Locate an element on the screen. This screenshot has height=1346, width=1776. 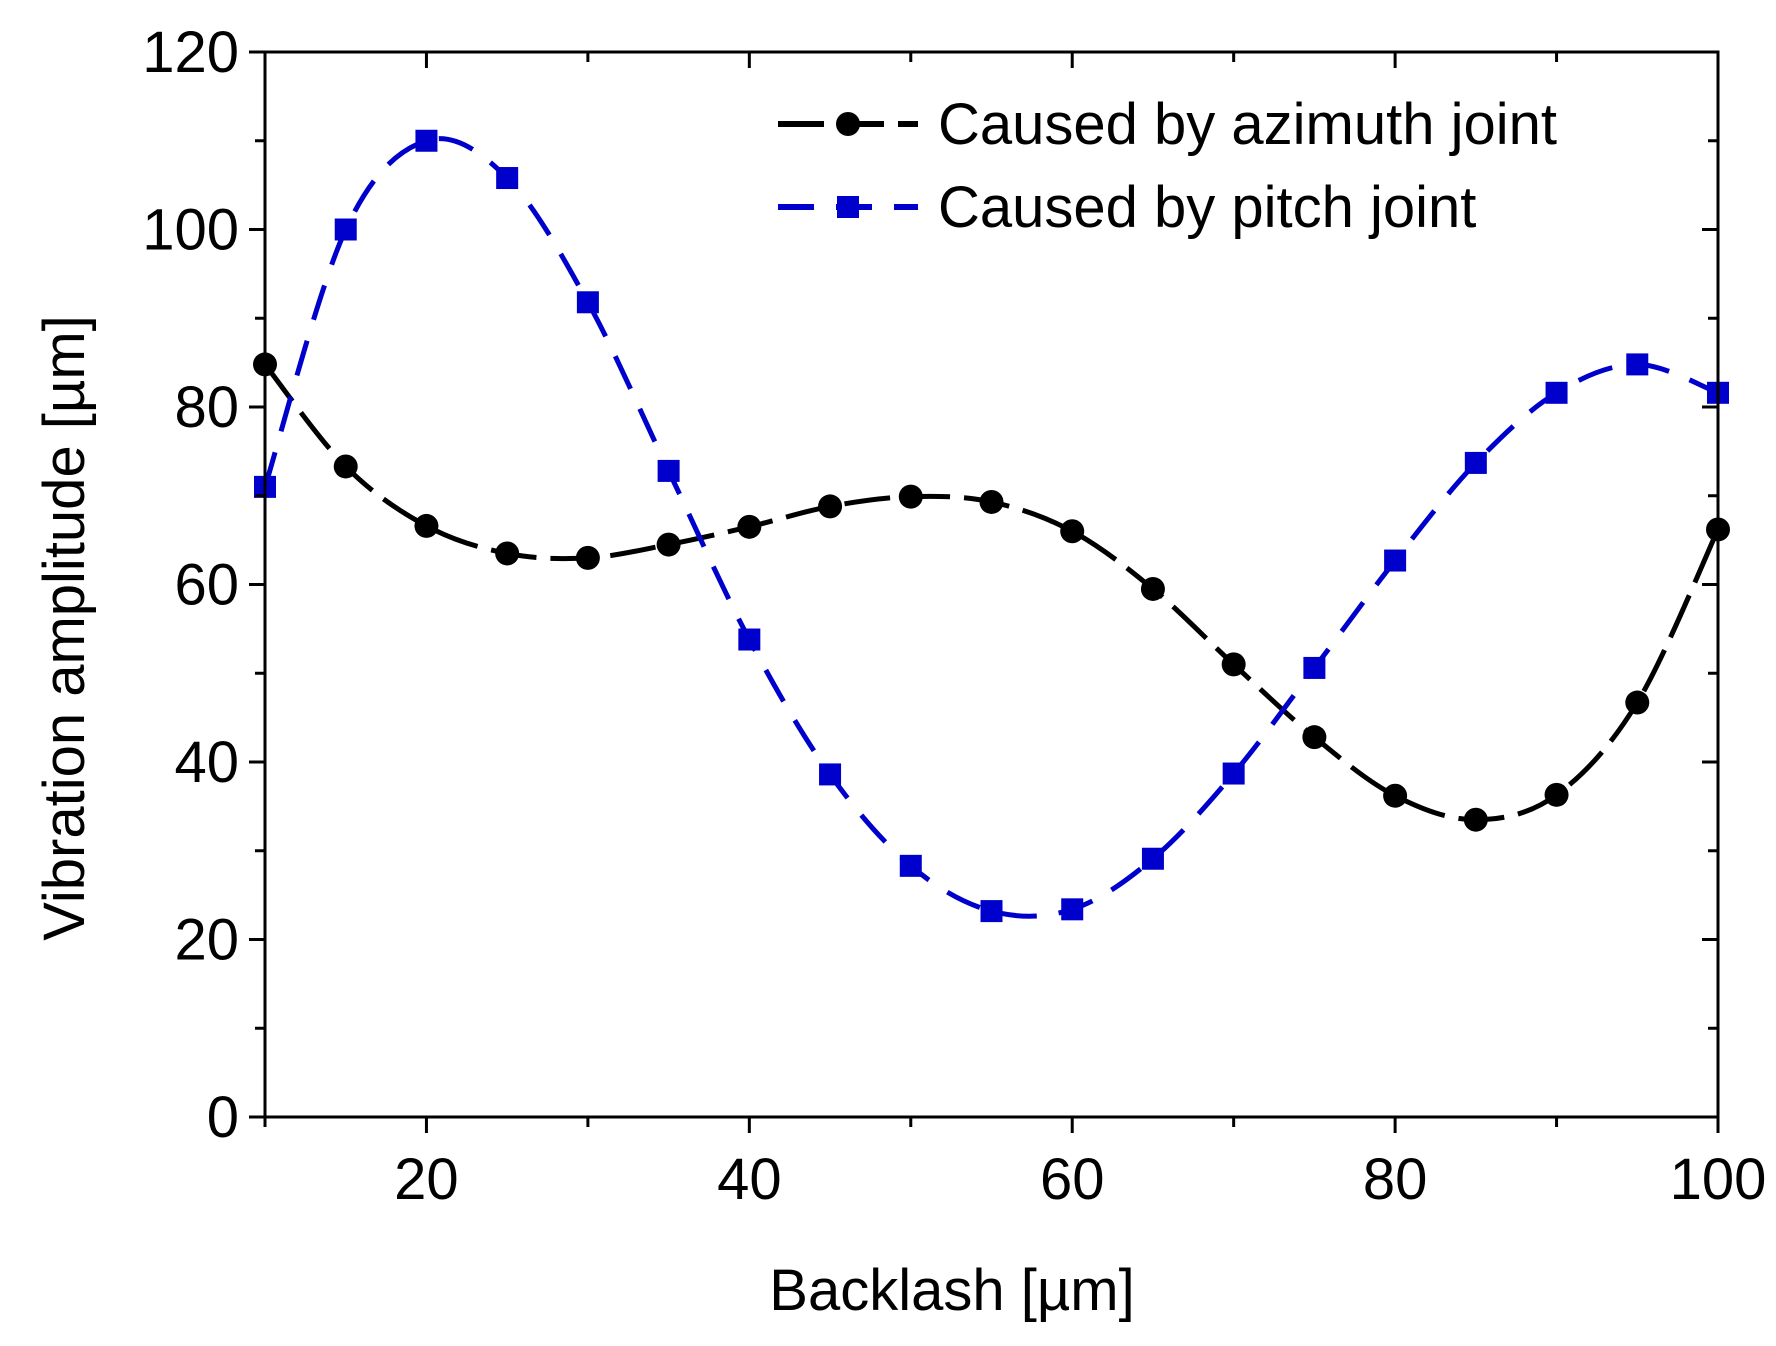
y-axis-title: Vibration amplitude [µm] is located at coordinates (64, 628).